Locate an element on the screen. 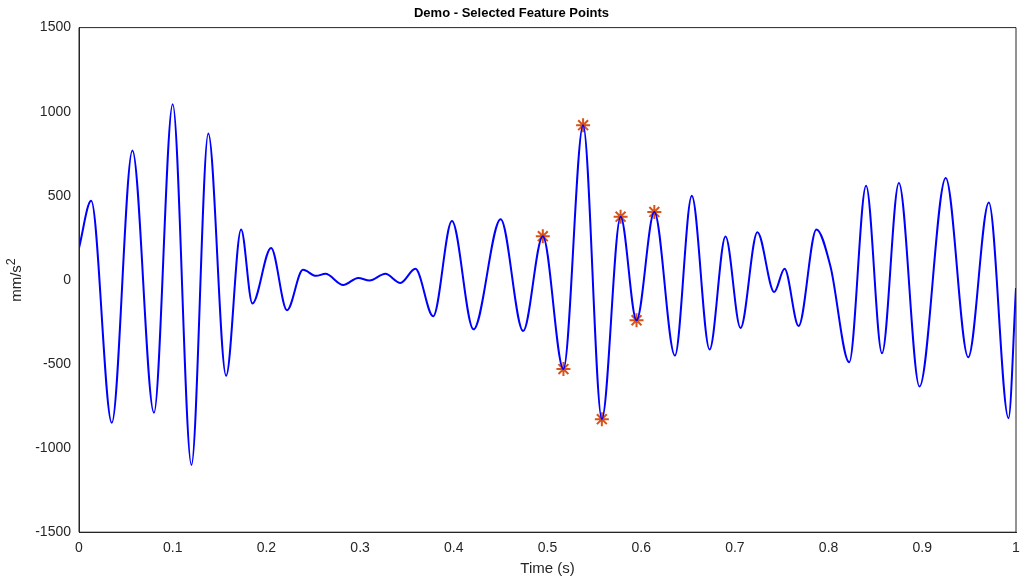 The height and width of the screenshot is (578, 1025). y-tick-label: -1000 is located at coordinates (53, 446).